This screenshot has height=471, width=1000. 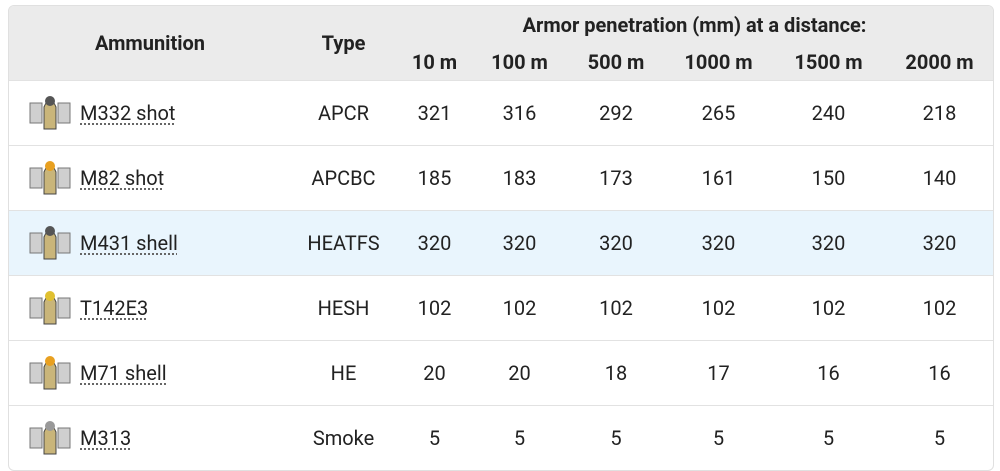 What do you see at coordinates (343, 43) in the screenshot?
I see `header-cell: Type` at bounding box center [343, 43].